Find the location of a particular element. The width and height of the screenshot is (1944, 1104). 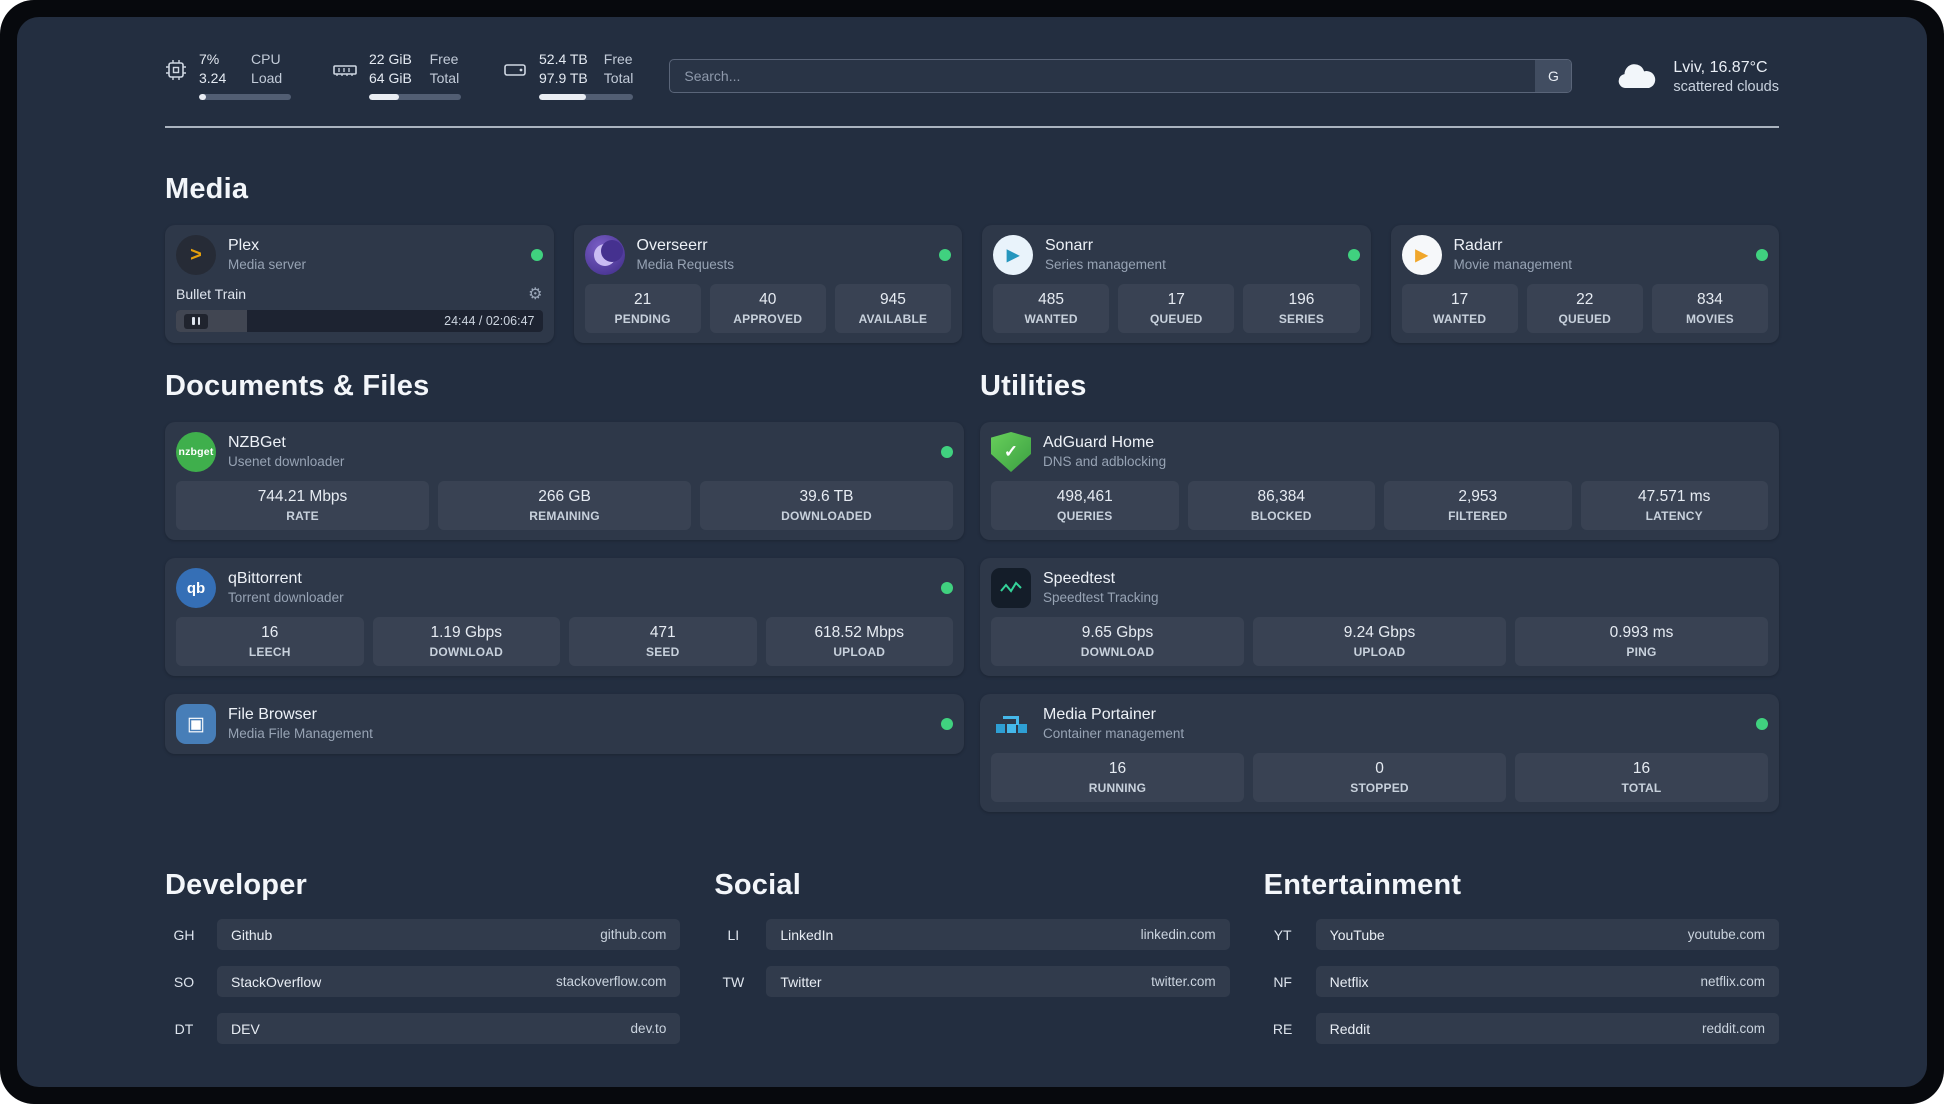

stat-tile: 16 LEECH is located at coordinates (270, 641).